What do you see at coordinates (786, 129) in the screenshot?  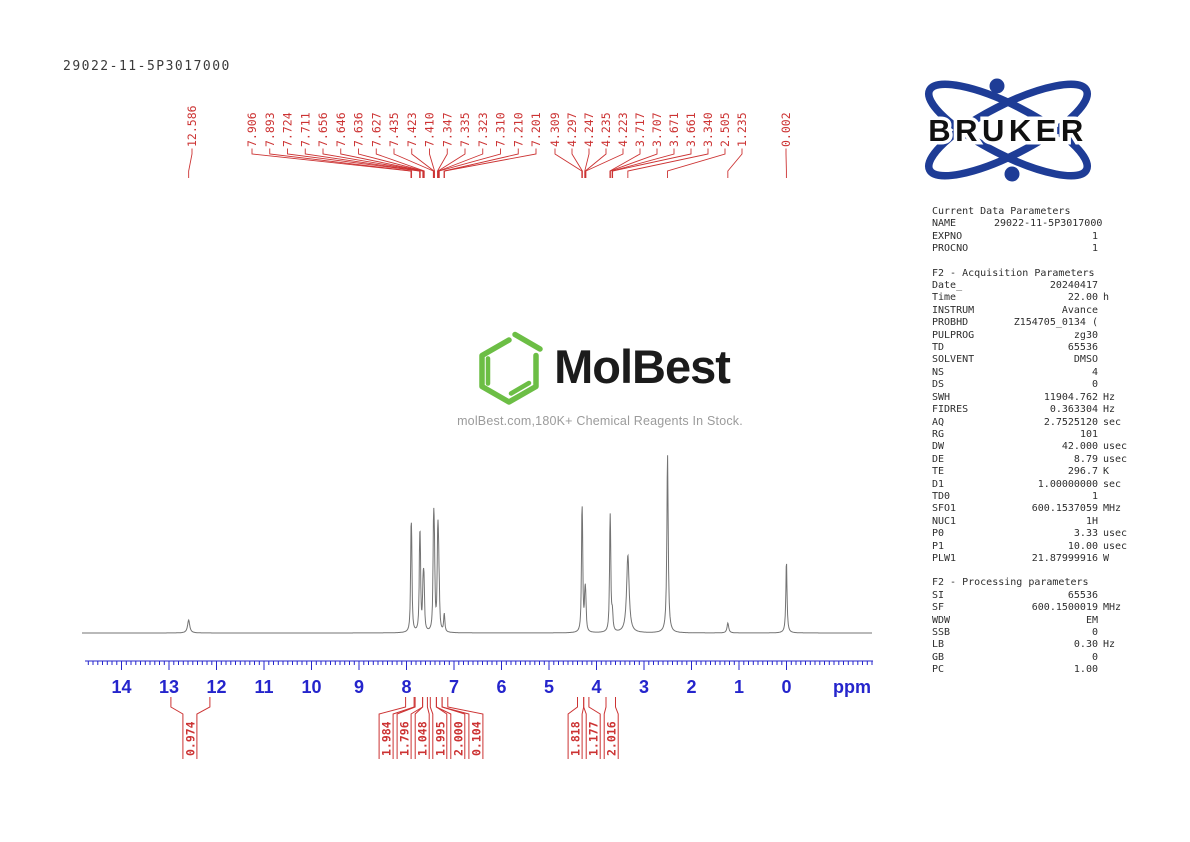 I see `peak-ppm-label: 0.002` at bounding box center [786, 129].